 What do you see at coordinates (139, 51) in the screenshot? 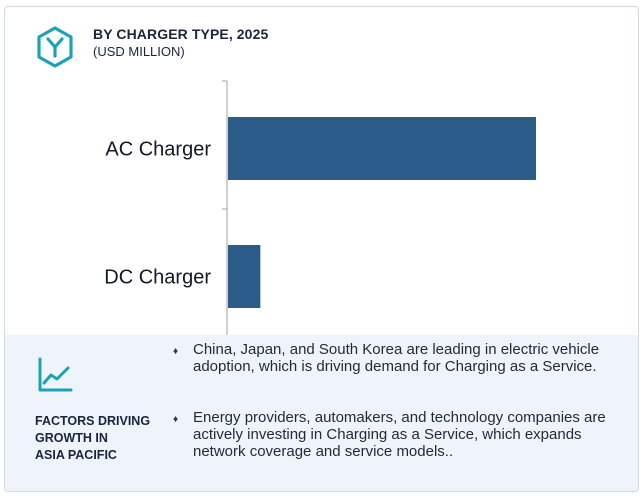
I see `chart-subtitle: (USD MILLION)` at bounding box center [139, 51].